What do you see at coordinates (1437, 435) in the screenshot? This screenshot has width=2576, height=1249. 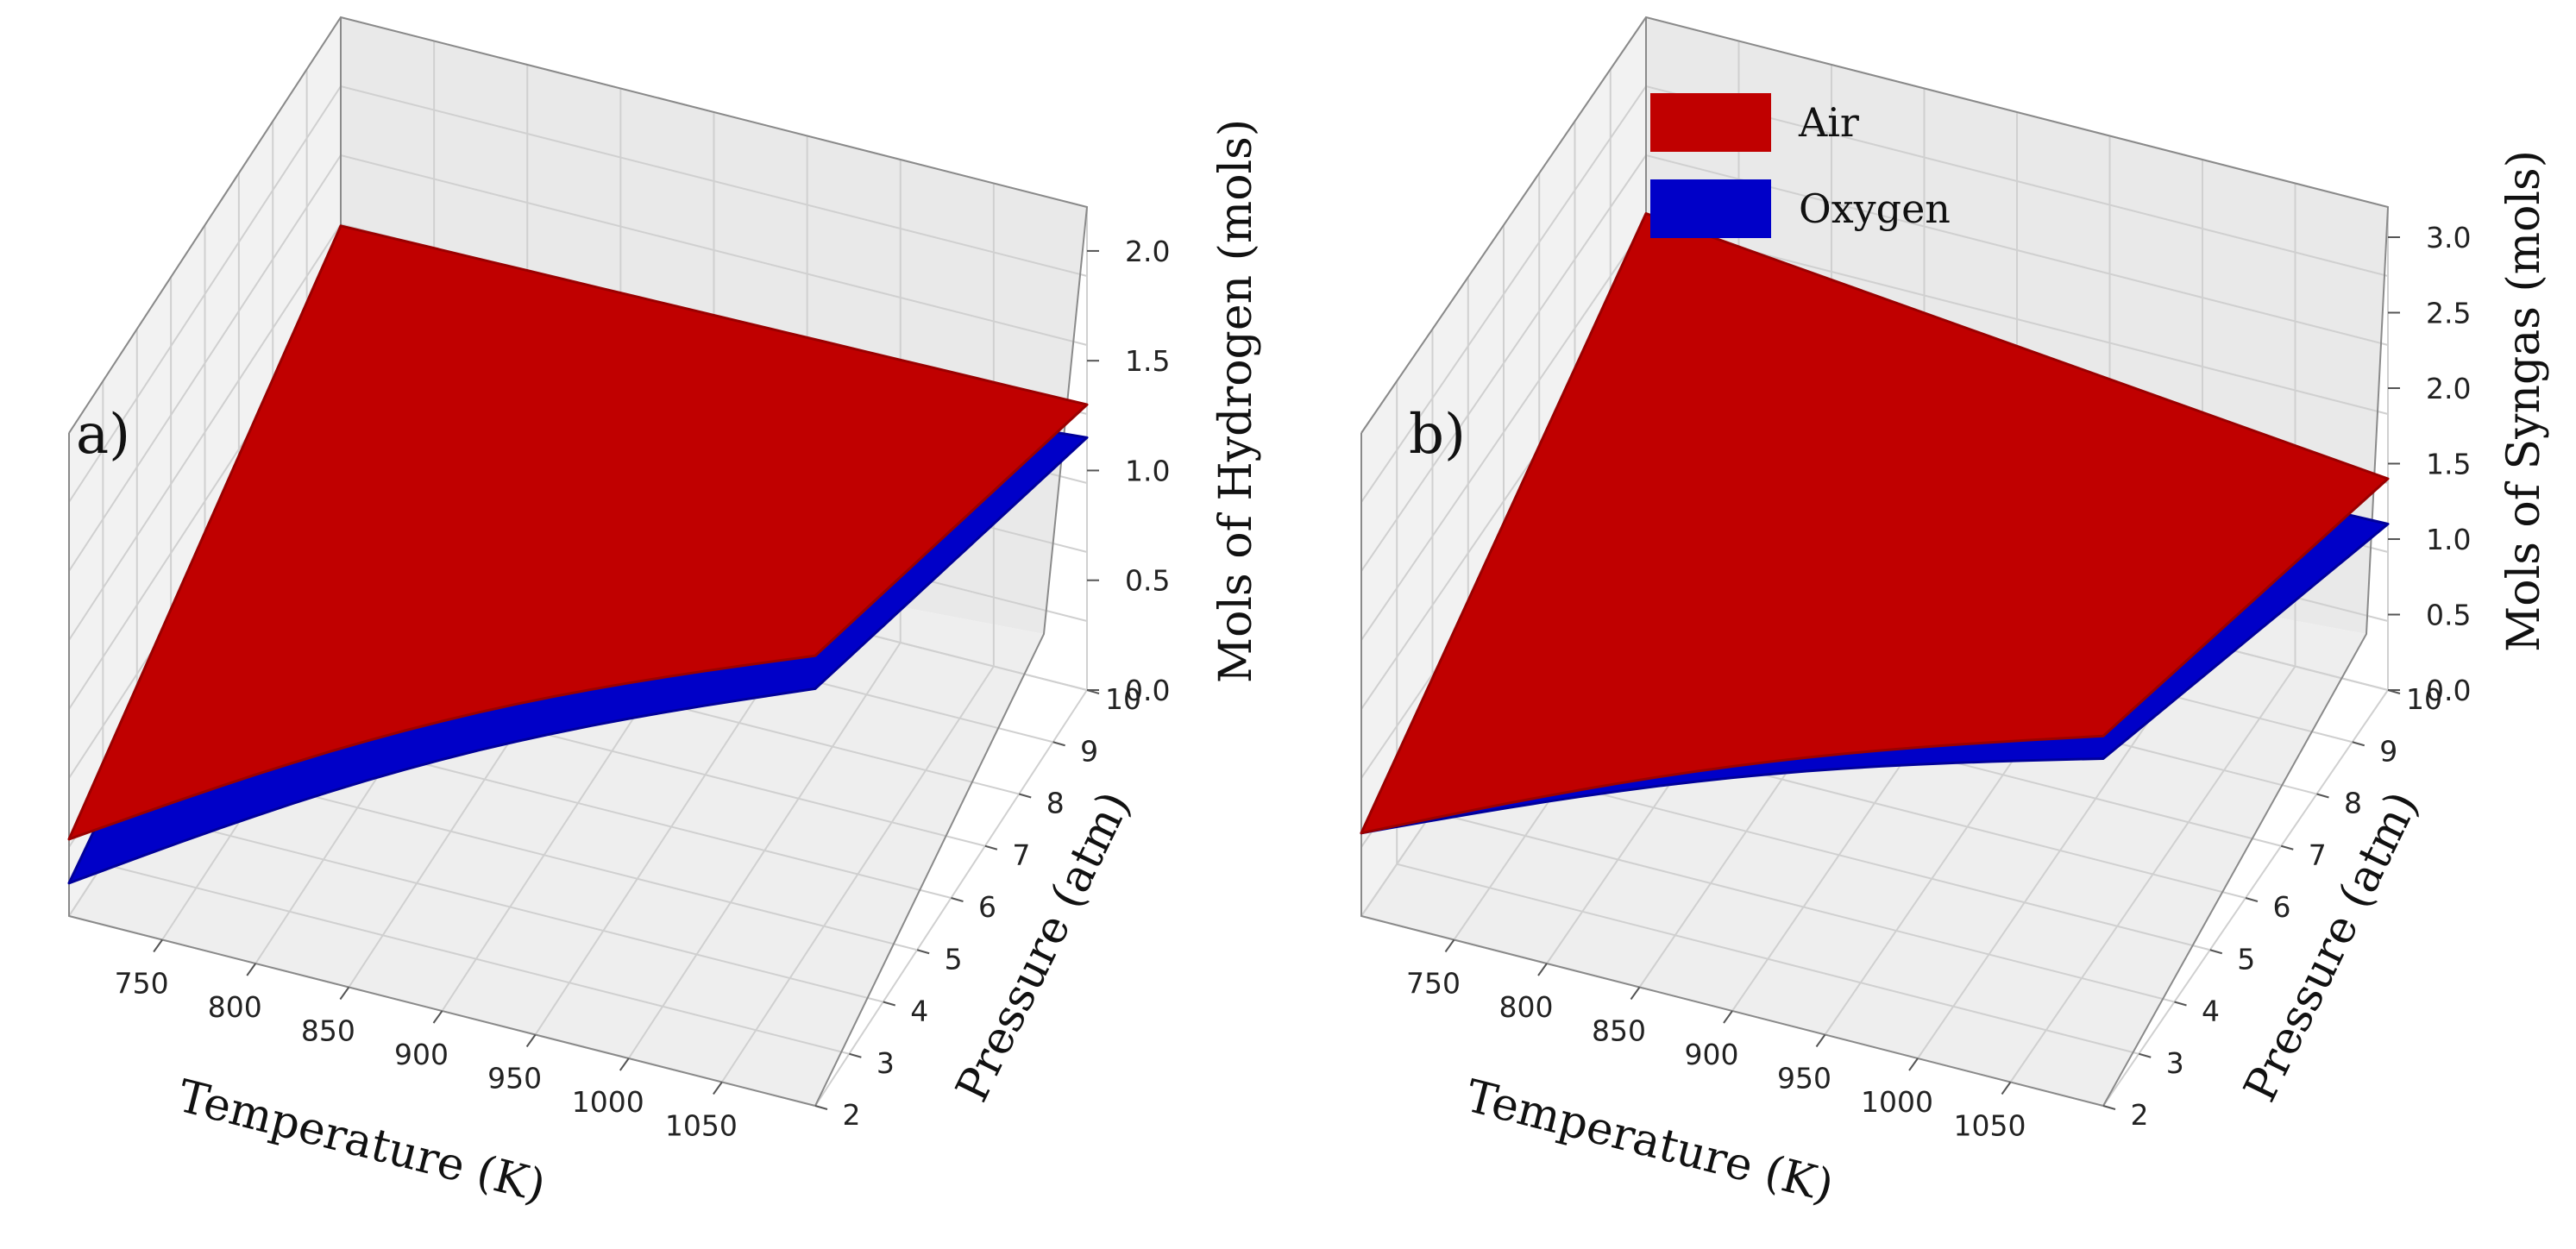 I see `panel-label-b: b)` at bounding box center [1437, 435].